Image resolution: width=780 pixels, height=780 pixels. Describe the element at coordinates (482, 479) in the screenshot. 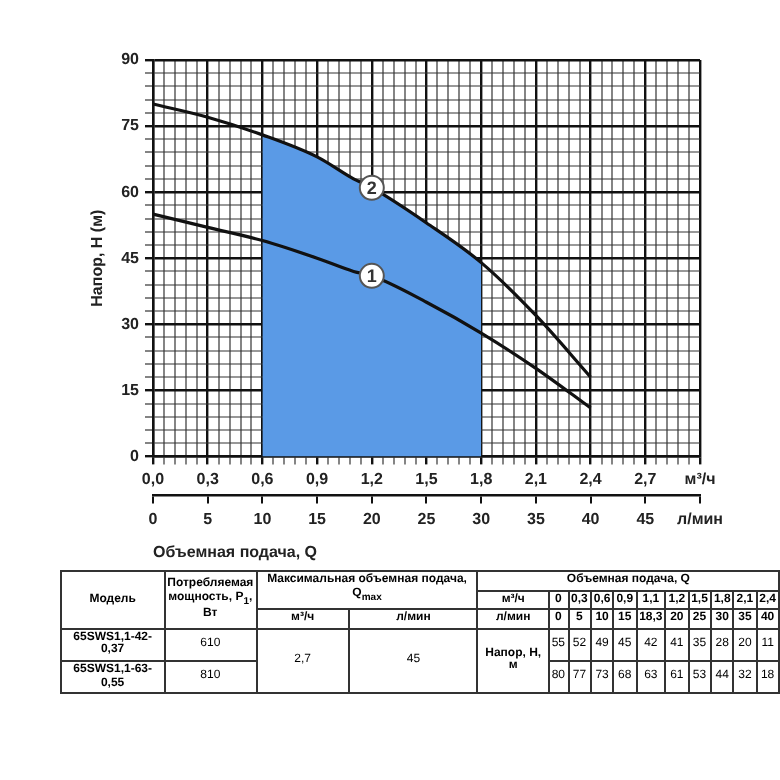

I see `x-tick-label: 1,8` at that location.